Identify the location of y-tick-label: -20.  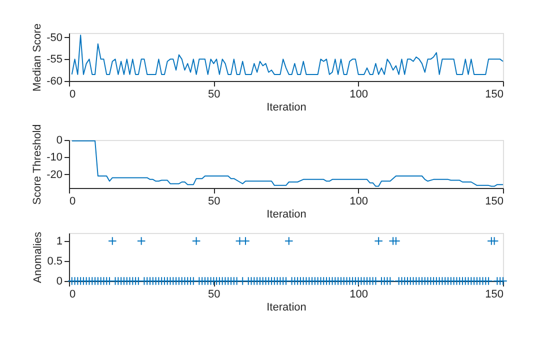
(54, 174).